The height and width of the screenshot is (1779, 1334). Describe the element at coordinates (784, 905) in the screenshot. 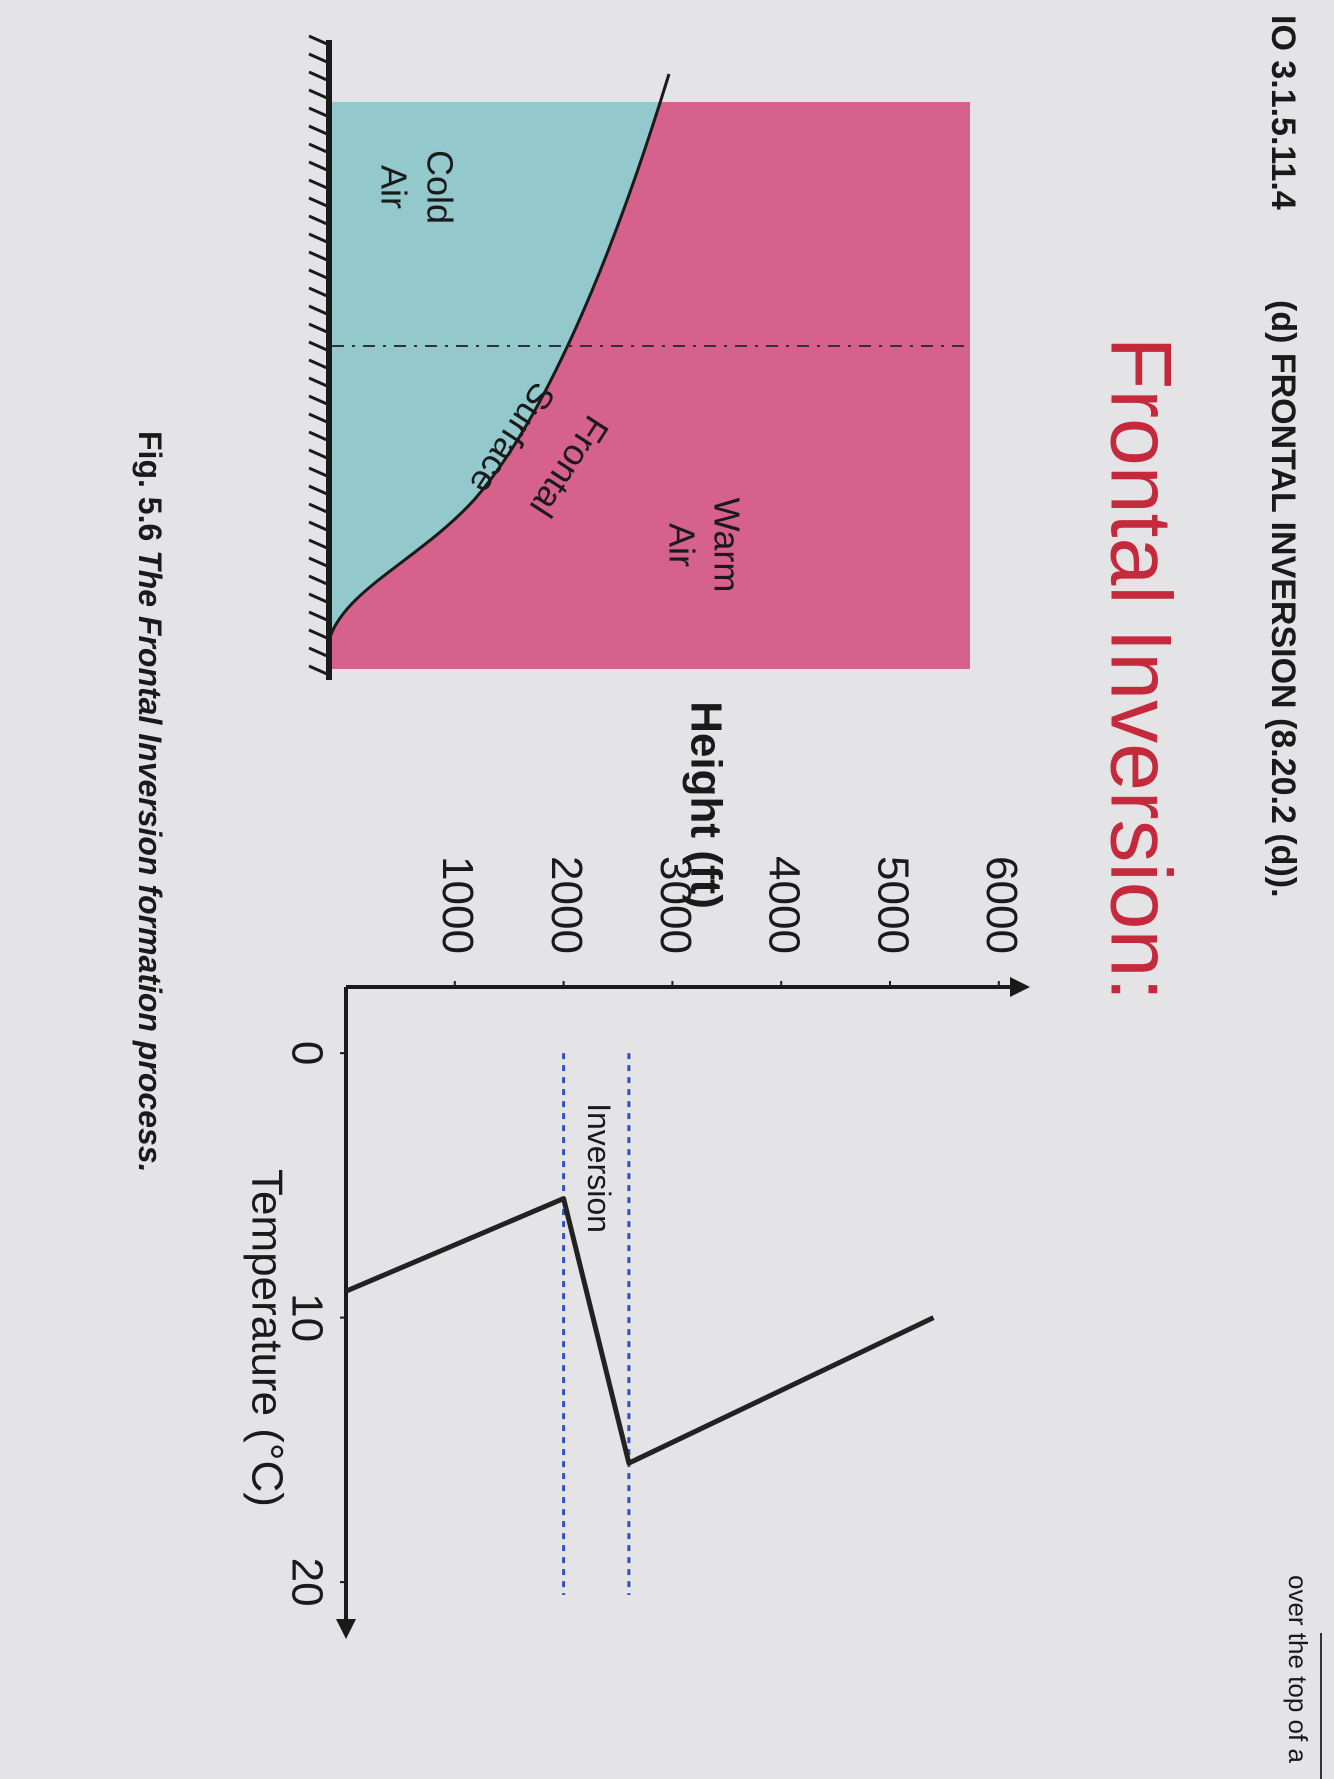

I see `y-tick-label: 4000` at that location.